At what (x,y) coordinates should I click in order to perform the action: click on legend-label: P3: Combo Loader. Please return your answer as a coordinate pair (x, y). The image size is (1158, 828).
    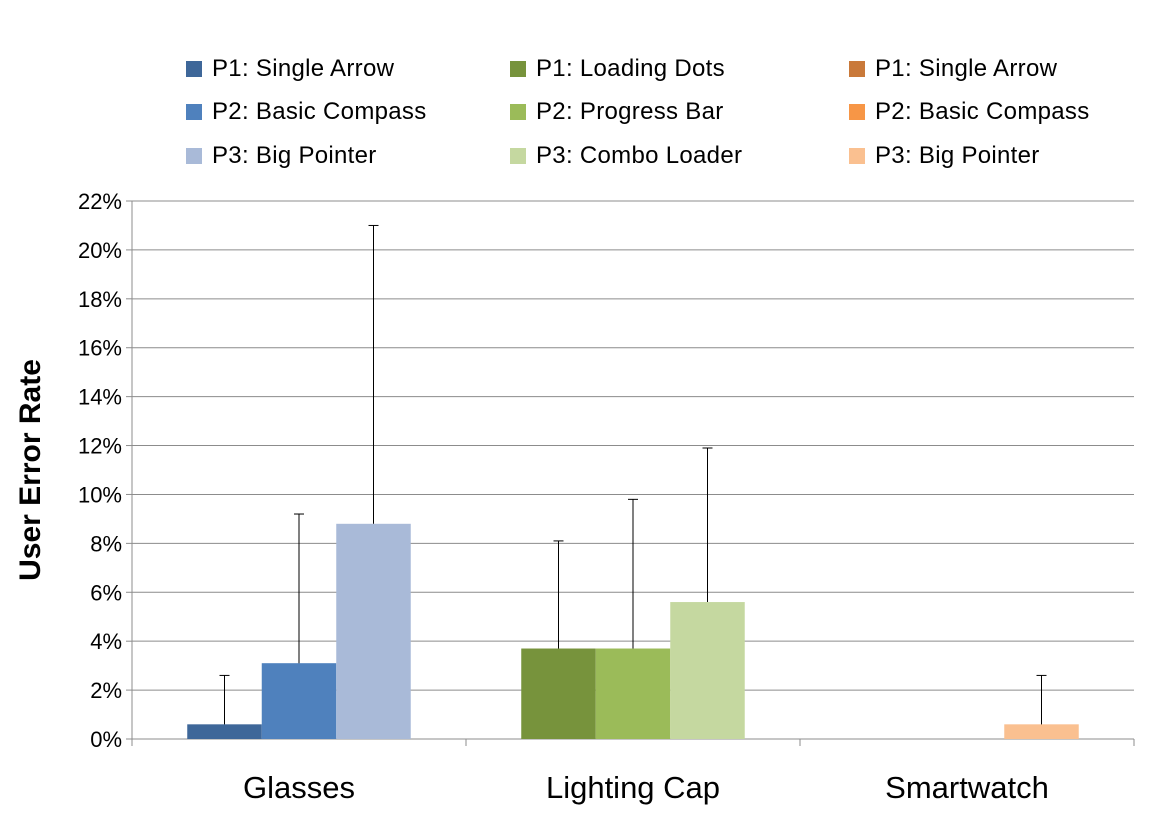
    Looking at the image, I should click on (639, 155).